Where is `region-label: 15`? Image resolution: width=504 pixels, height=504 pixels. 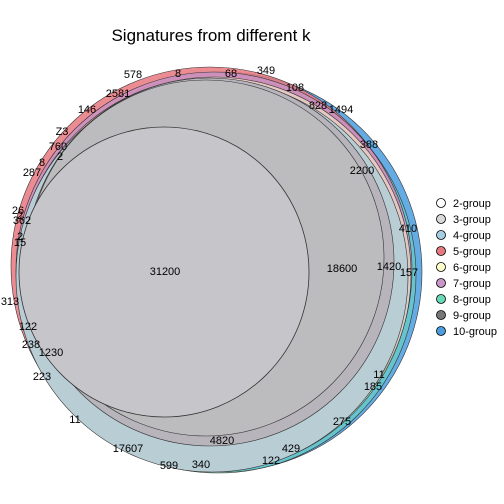
region-label: 15 is located at coordinates (20, 243).